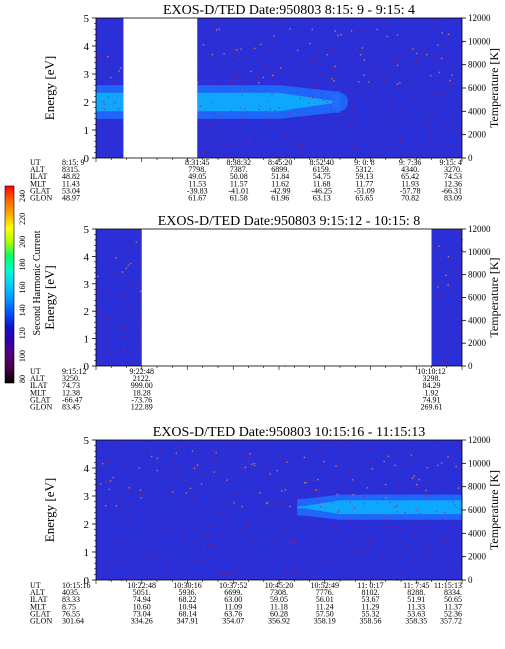 This screenshot has height=649, width=505. I want to click on ephemeris-value: 11.24, so click(325, 606).